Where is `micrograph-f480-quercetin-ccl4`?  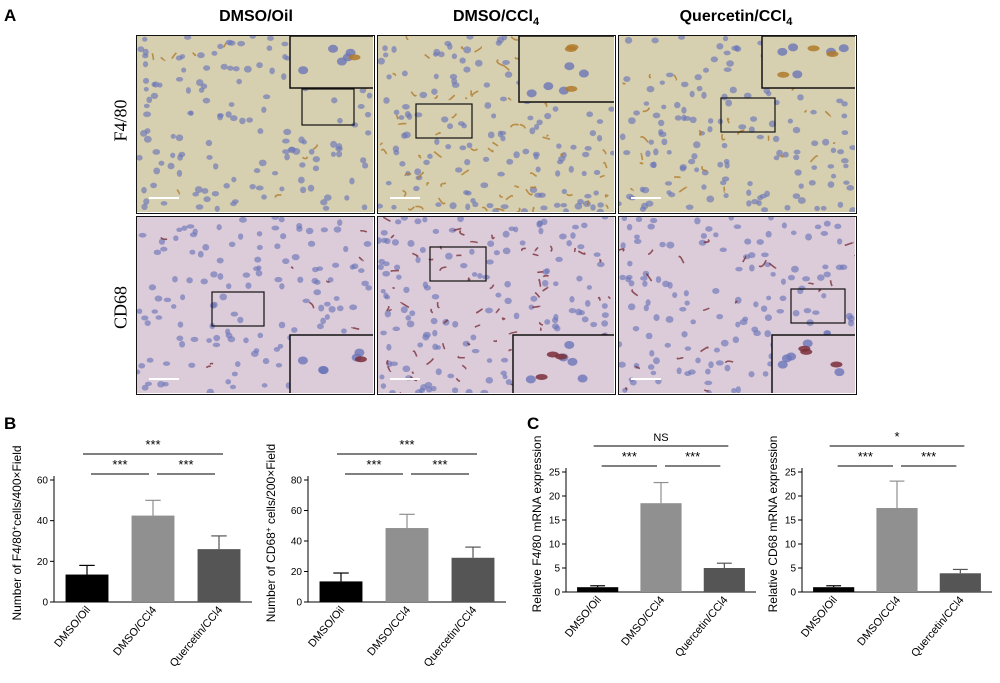
micrograph-f480-quercetin-ccl4 is located at coordinates (737, 124).